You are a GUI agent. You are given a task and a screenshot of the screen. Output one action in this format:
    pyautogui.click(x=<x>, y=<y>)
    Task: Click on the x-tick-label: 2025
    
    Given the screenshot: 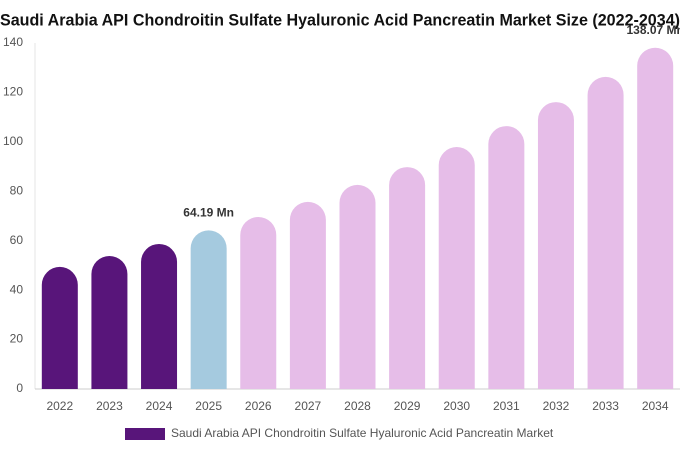 What is the action you would take?
    pyautogui.click(x=208, y=406)
    